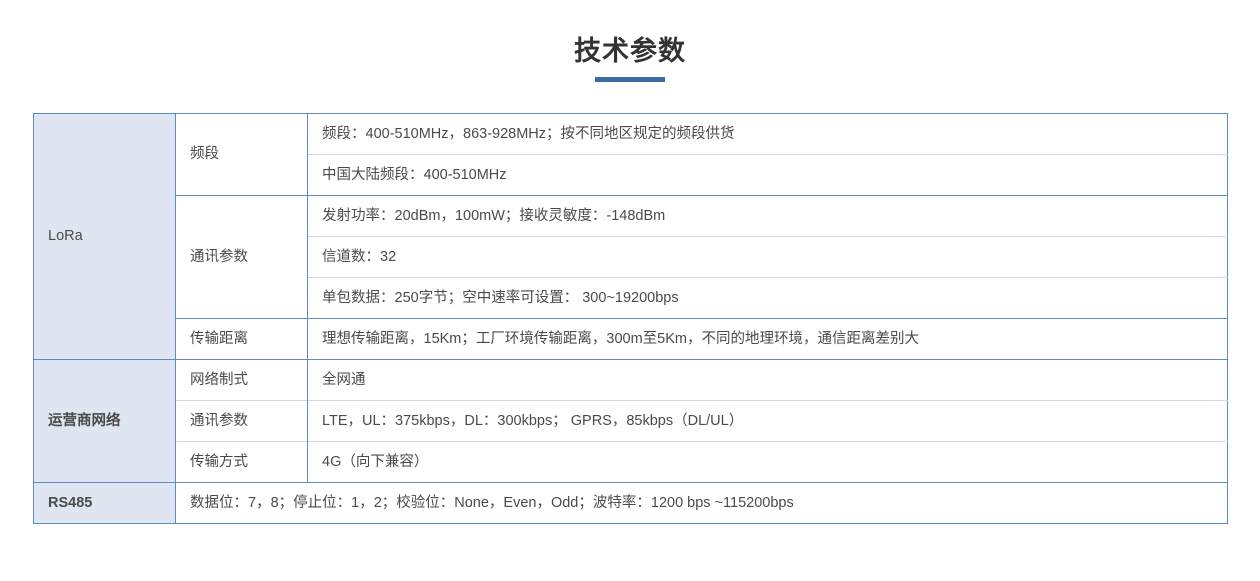 Image resolution: width=1260 pixels, height=581 pixels. I want to click on table-row: 中国大陆频段：400-510MHz, so click(631, 175).